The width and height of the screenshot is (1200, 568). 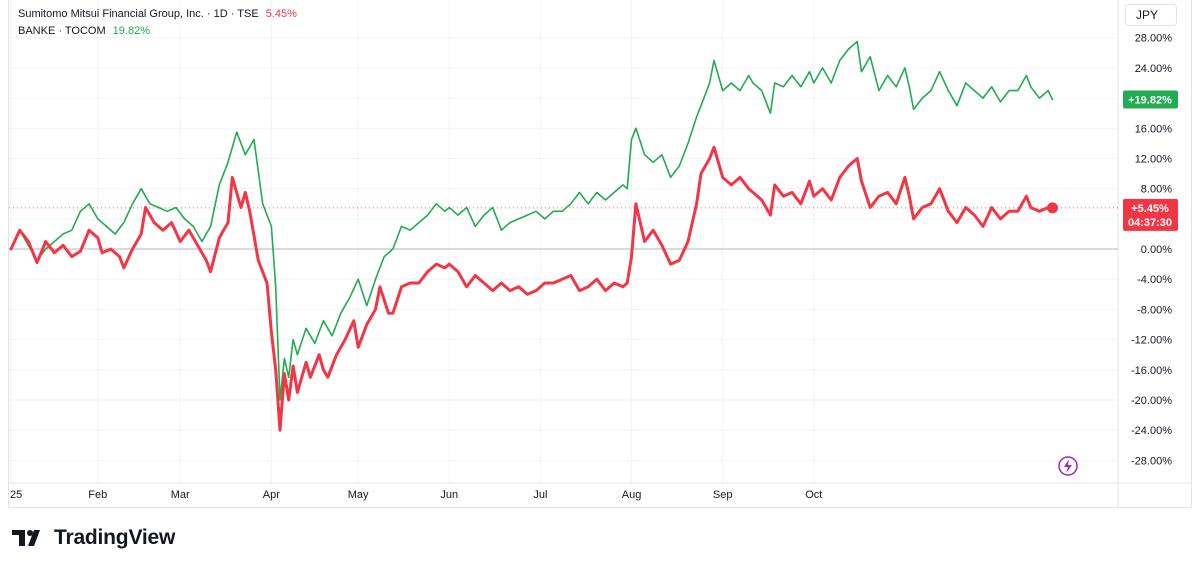 What do you see at coordinates (1154, 280) in the screenshot?
I see `y-tick-label: -4.00%` at bounding box center [1154, 280].